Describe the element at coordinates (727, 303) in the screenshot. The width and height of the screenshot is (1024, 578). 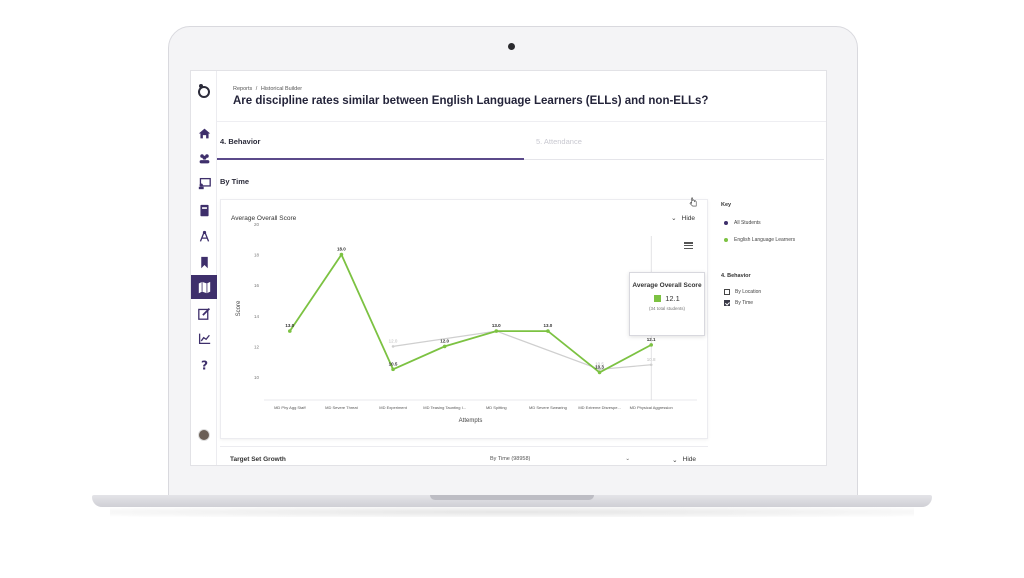
I see `checkbox-checked` at that location.